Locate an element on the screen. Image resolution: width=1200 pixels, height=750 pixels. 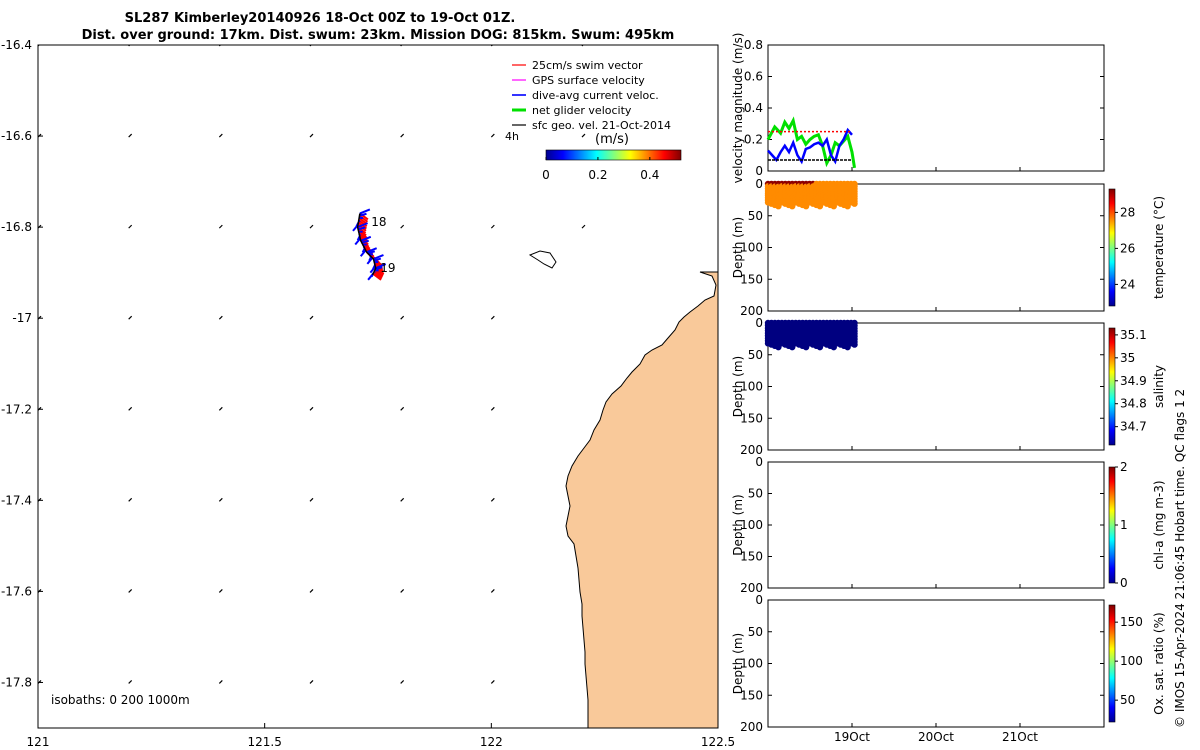
map-colorbar-tick-label: 0.2 is located at coordinates (597, 175).